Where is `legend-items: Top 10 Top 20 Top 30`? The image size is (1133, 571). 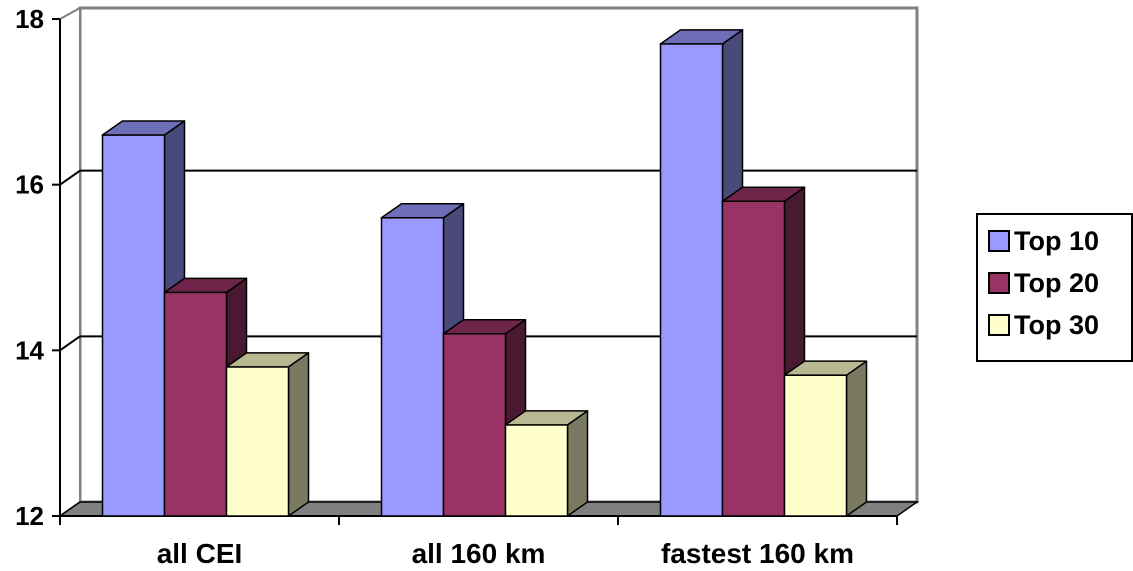
legend-items: Top 10 Top 20 Top 30 is located at coordinates (1043, 283).